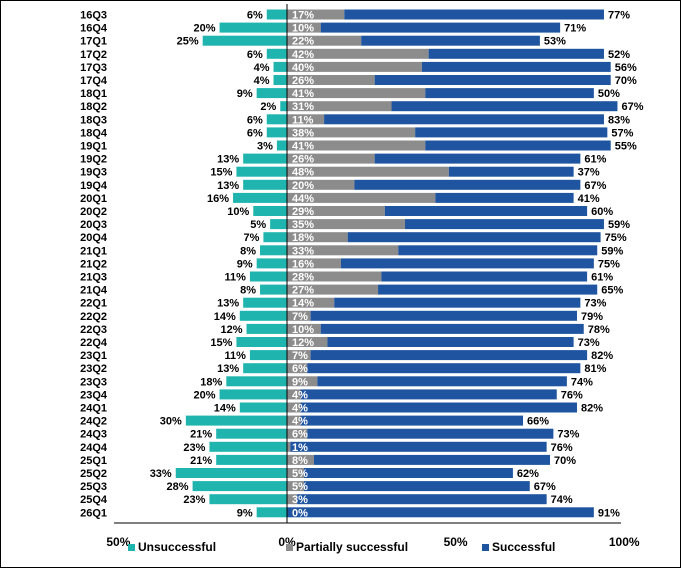 This screenshot has width=681, height=572. Describe the element at coordinates (609, 513) in the screenshot. I see `label-successful: 91%` at that location.